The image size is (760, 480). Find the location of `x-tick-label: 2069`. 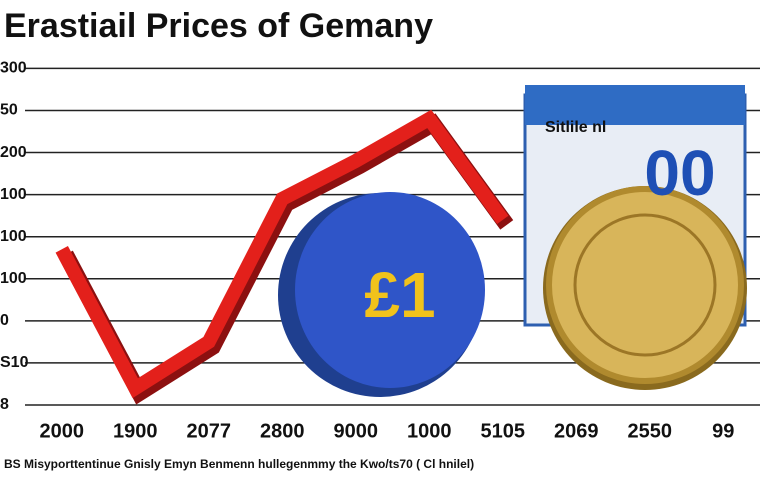

x-tick-label: 2069 is located at coordinates (576, 431).